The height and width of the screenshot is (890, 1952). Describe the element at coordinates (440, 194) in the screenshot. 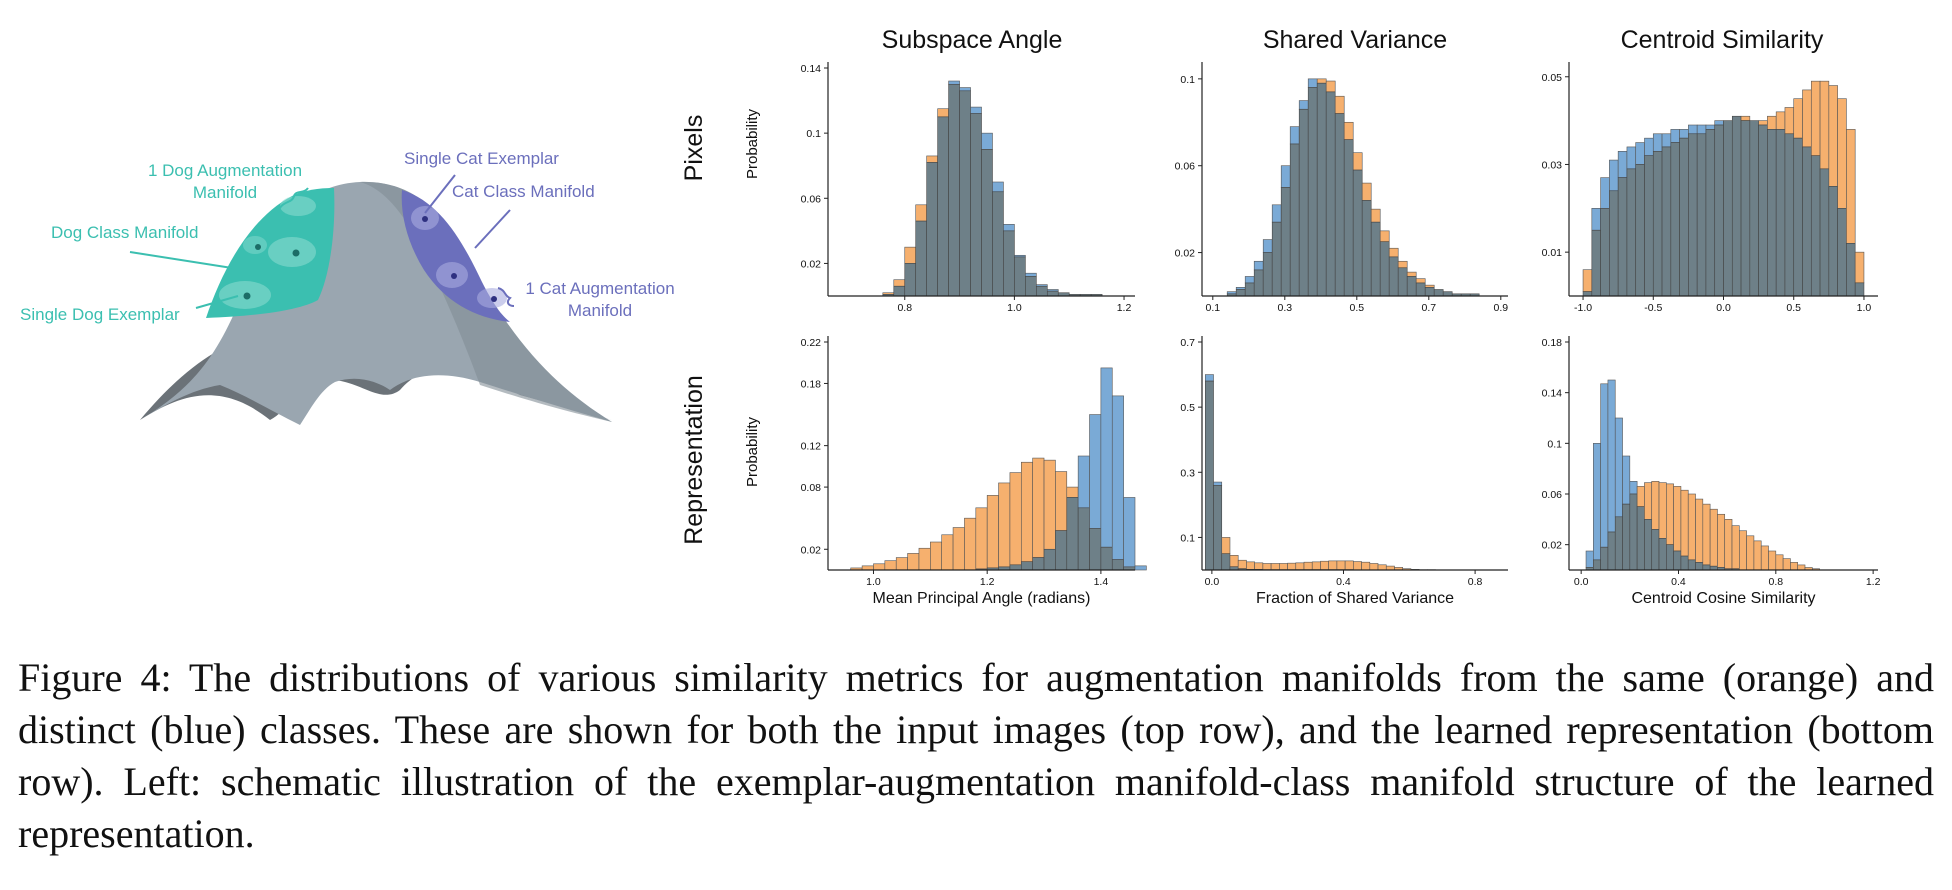

I see `cat-exemplar-pointer` at that location.